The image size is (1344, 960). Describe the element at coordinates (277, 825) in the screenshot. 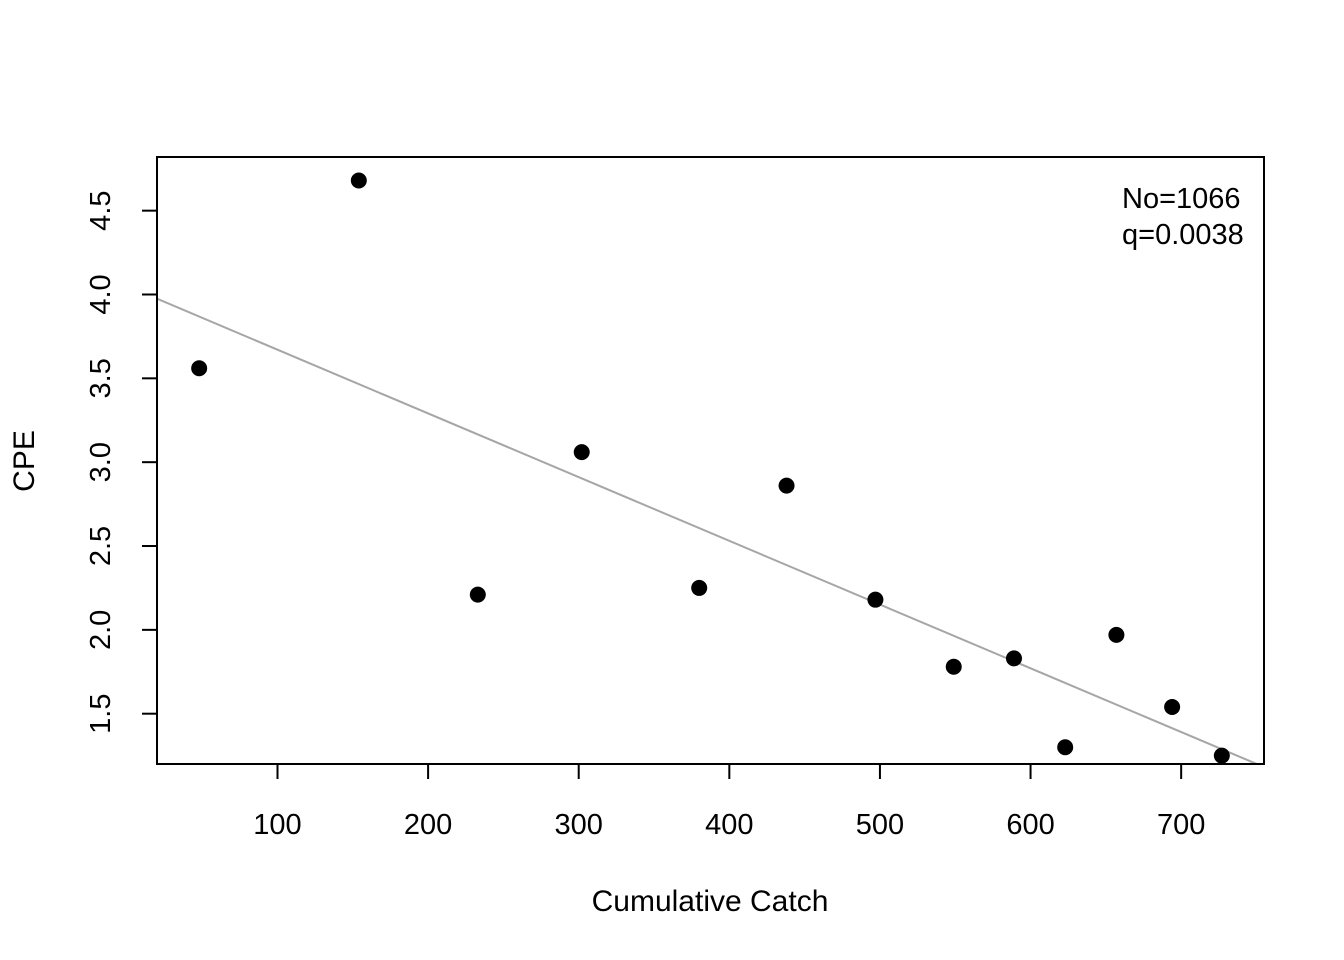

I see `x-tick-label: 100` at that location.